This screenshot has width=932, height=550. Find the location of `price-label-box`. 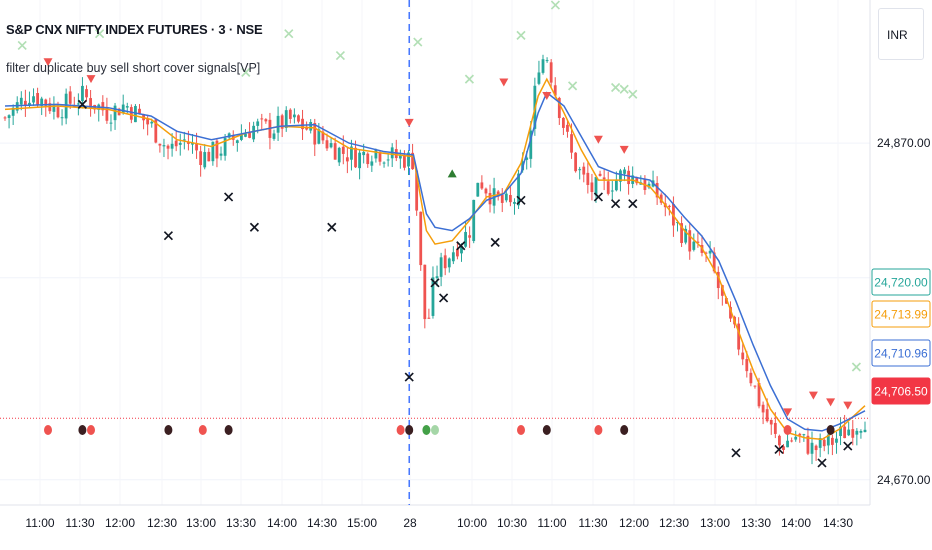

price-label-box is located at coordinates (901, 314).